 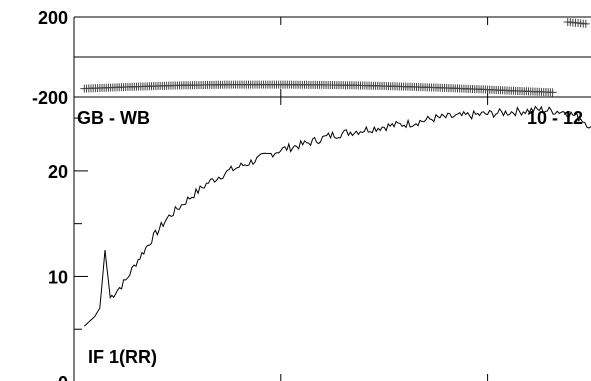 What do you see at coordinates (50, 98) in the screenshot?
I see `y-tick-label: -200` at bounding box center [50, 98].